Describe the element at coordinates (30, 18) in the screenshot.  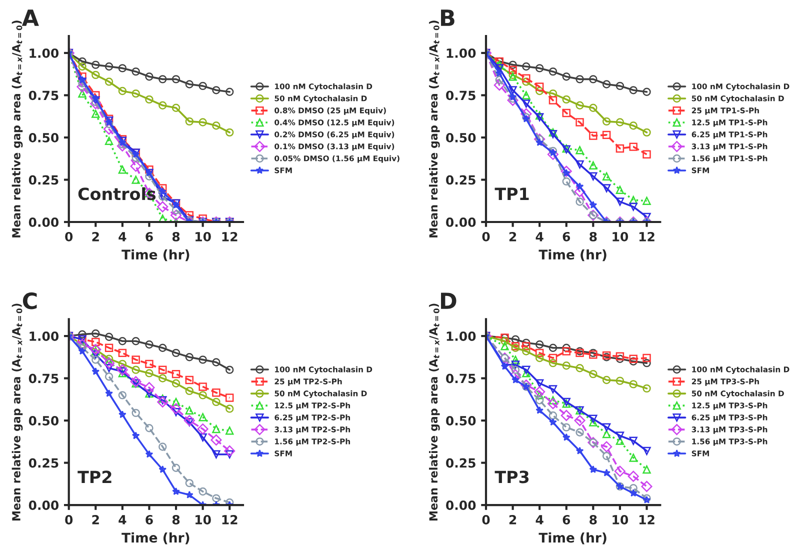
I see `chart-title: A` at that location.